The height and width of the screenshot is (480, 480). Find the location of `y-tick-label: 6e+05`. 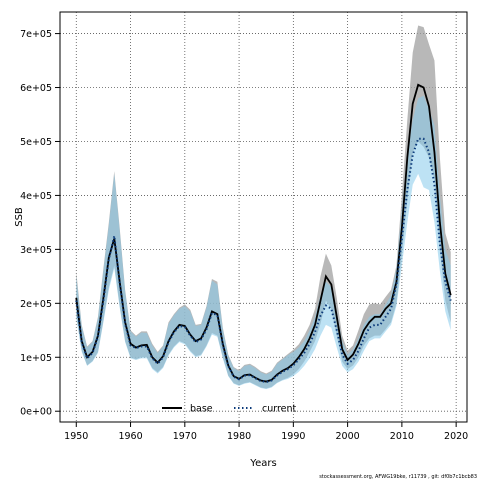

y-tick-label: 6e+05 is located at coordinates (36, 88).